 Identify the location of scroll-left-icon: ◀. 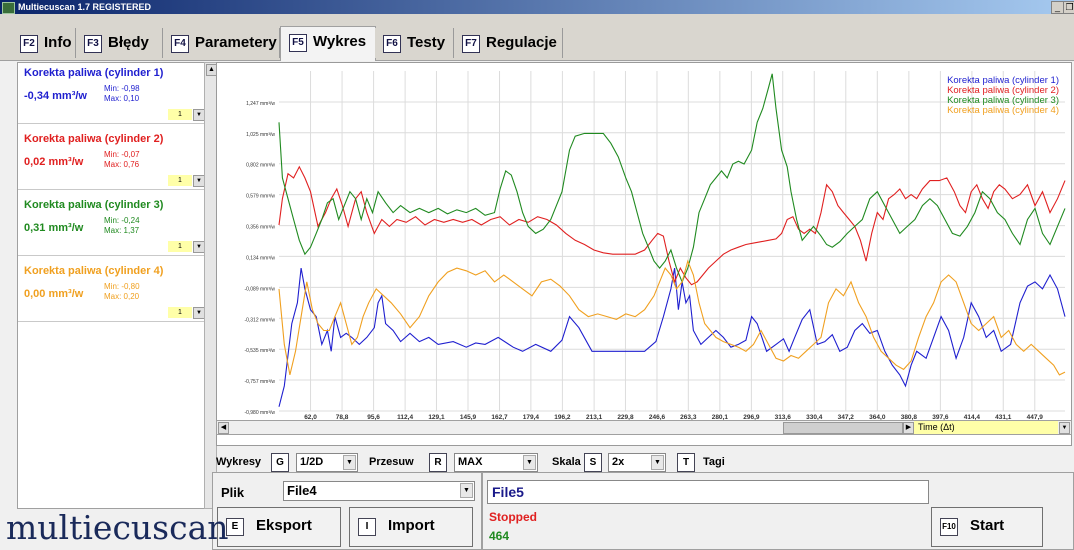
(223, 428).